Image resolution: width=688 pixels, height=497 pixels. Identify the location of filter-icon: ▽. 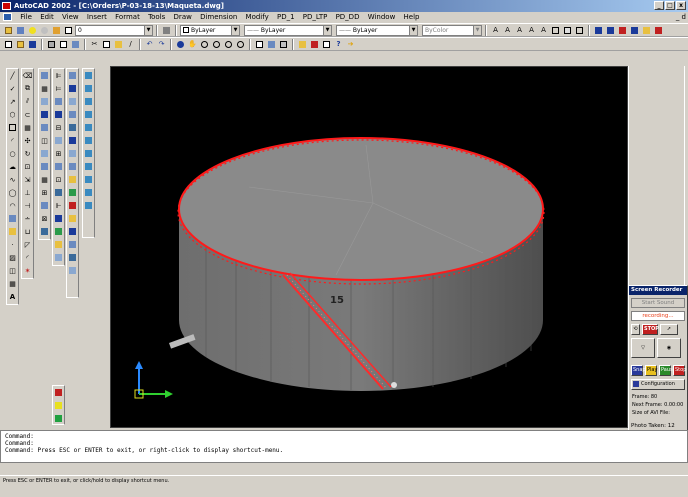
(643, 348).